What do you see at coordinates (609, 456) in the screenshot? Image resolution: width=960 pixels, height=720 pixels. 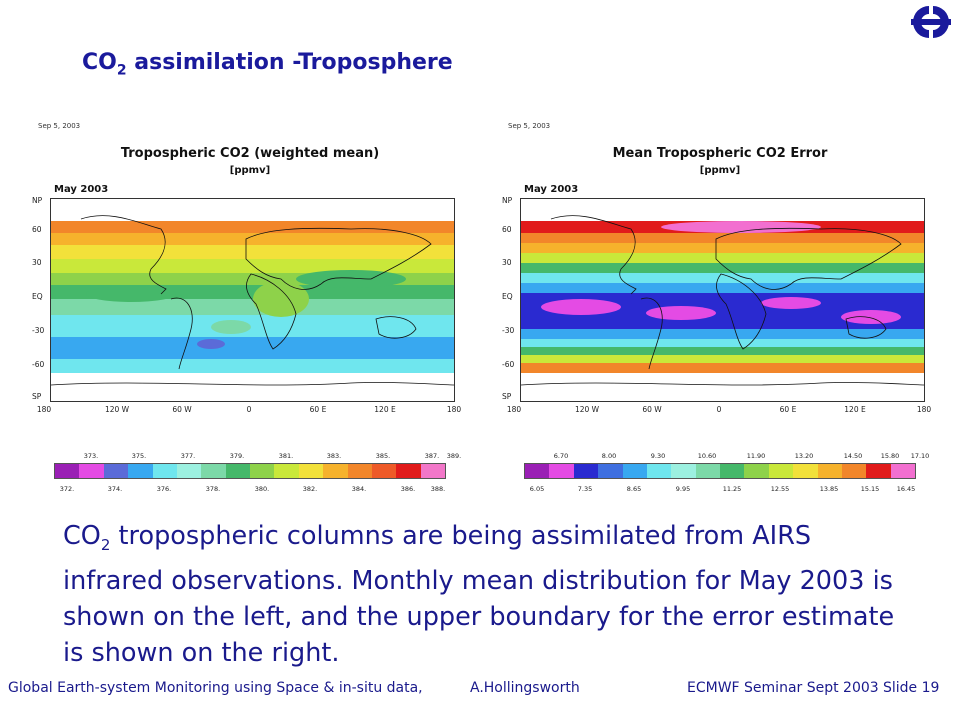 I see `colorbar-tick: 8.00` at bounding box center [609, 456].